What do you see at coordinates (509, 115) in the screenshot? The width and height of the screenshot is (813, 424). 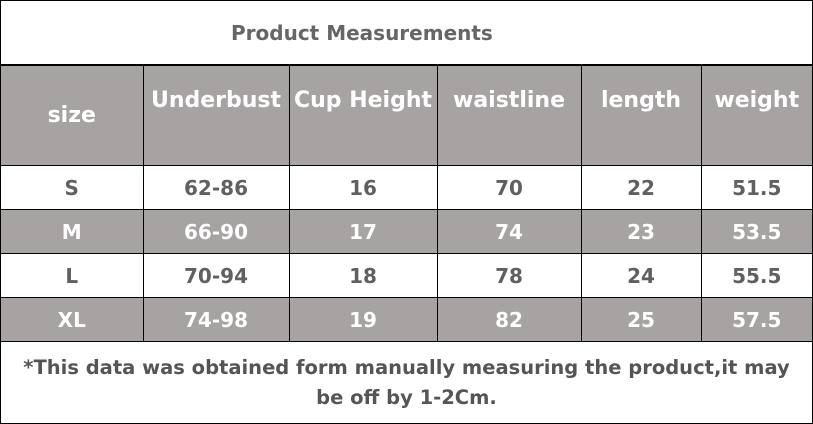 I see `header-waistline: waistline` at bounding box center [509, 115].